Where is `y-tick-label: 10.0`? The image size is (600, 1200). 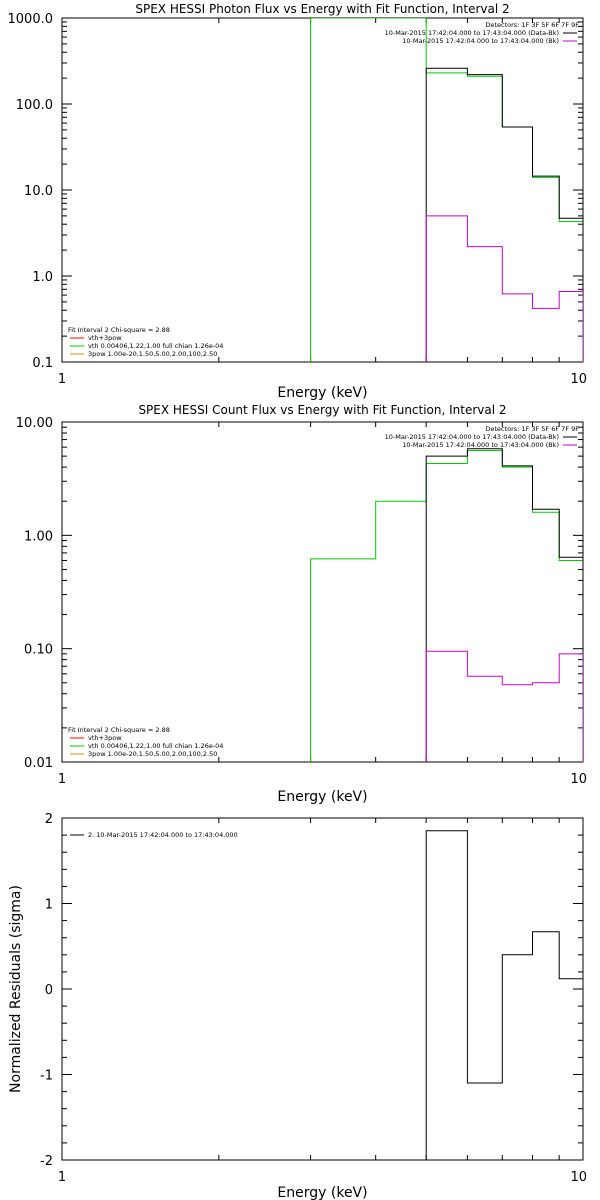
y-tick-label: 10.0 is located at coordinates (38, 191).